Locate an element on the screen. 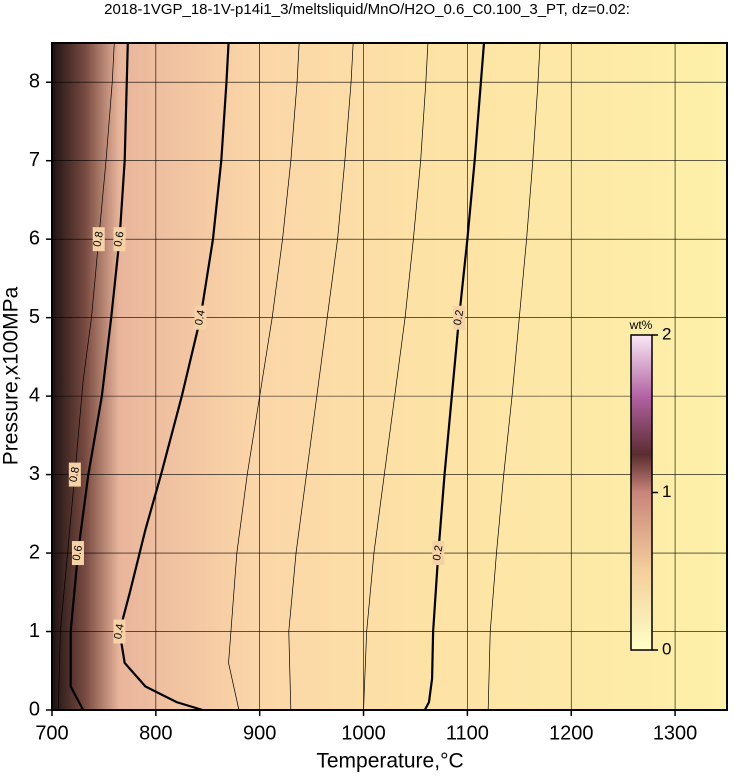  x-tick-label: 900 is located at coordinates (259, 733).